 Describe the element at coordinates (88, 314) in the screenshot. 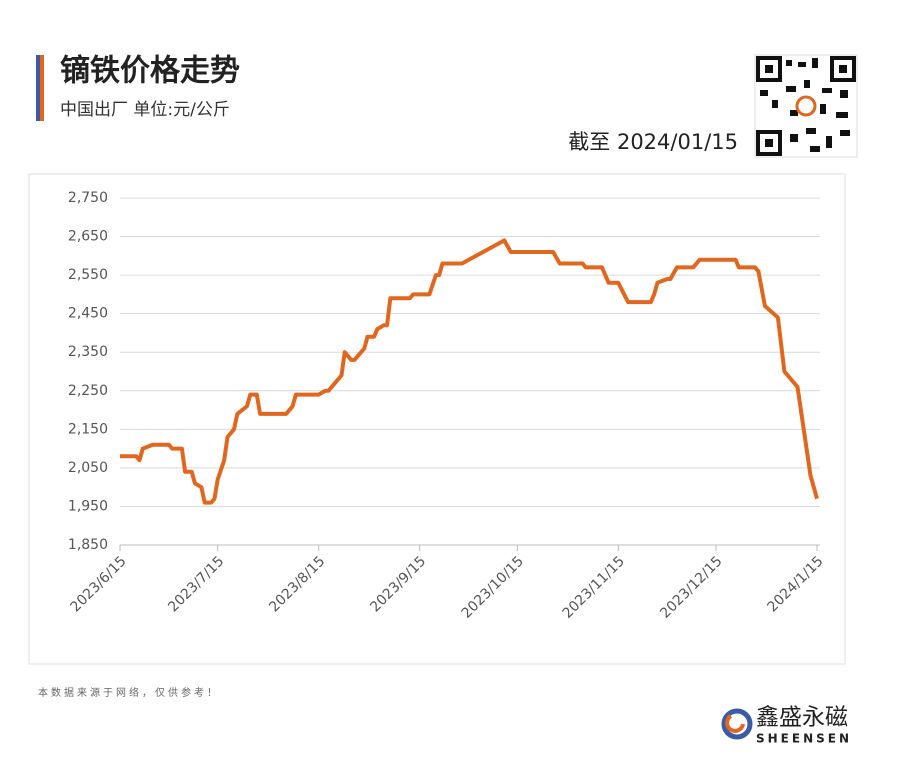

I see `y-tick-label: 2,450` at that location.